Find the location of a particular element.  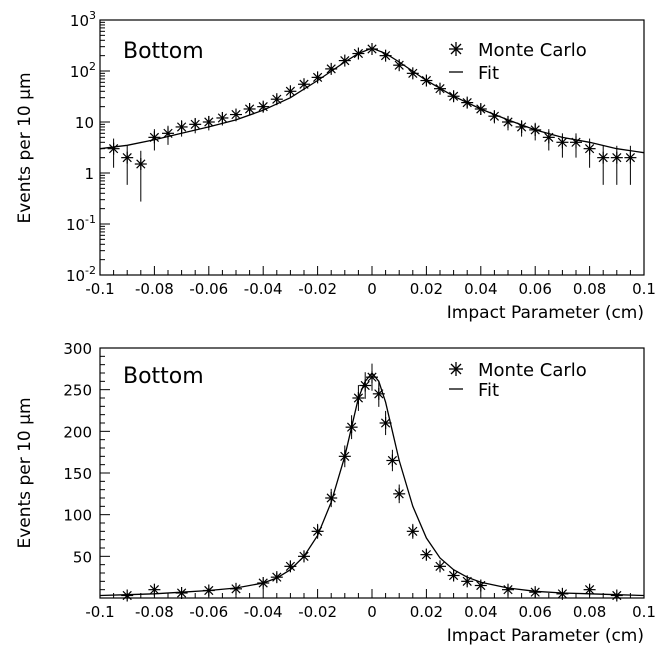

top-x-tick-label: 0.06 is located at coordinates (534, 289).